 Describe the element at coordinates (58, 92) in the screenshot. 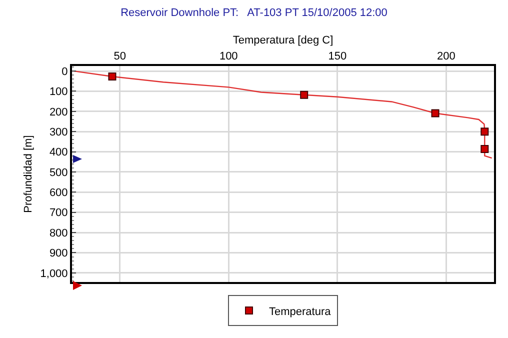

I see `y-tick-label: 100` at that location.